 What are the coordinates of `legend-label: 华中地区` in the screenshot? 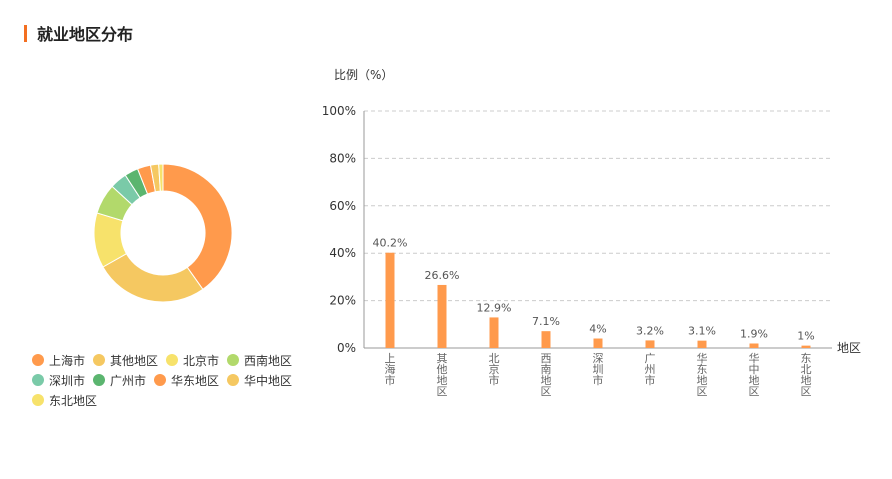 It's located at (268, 380).